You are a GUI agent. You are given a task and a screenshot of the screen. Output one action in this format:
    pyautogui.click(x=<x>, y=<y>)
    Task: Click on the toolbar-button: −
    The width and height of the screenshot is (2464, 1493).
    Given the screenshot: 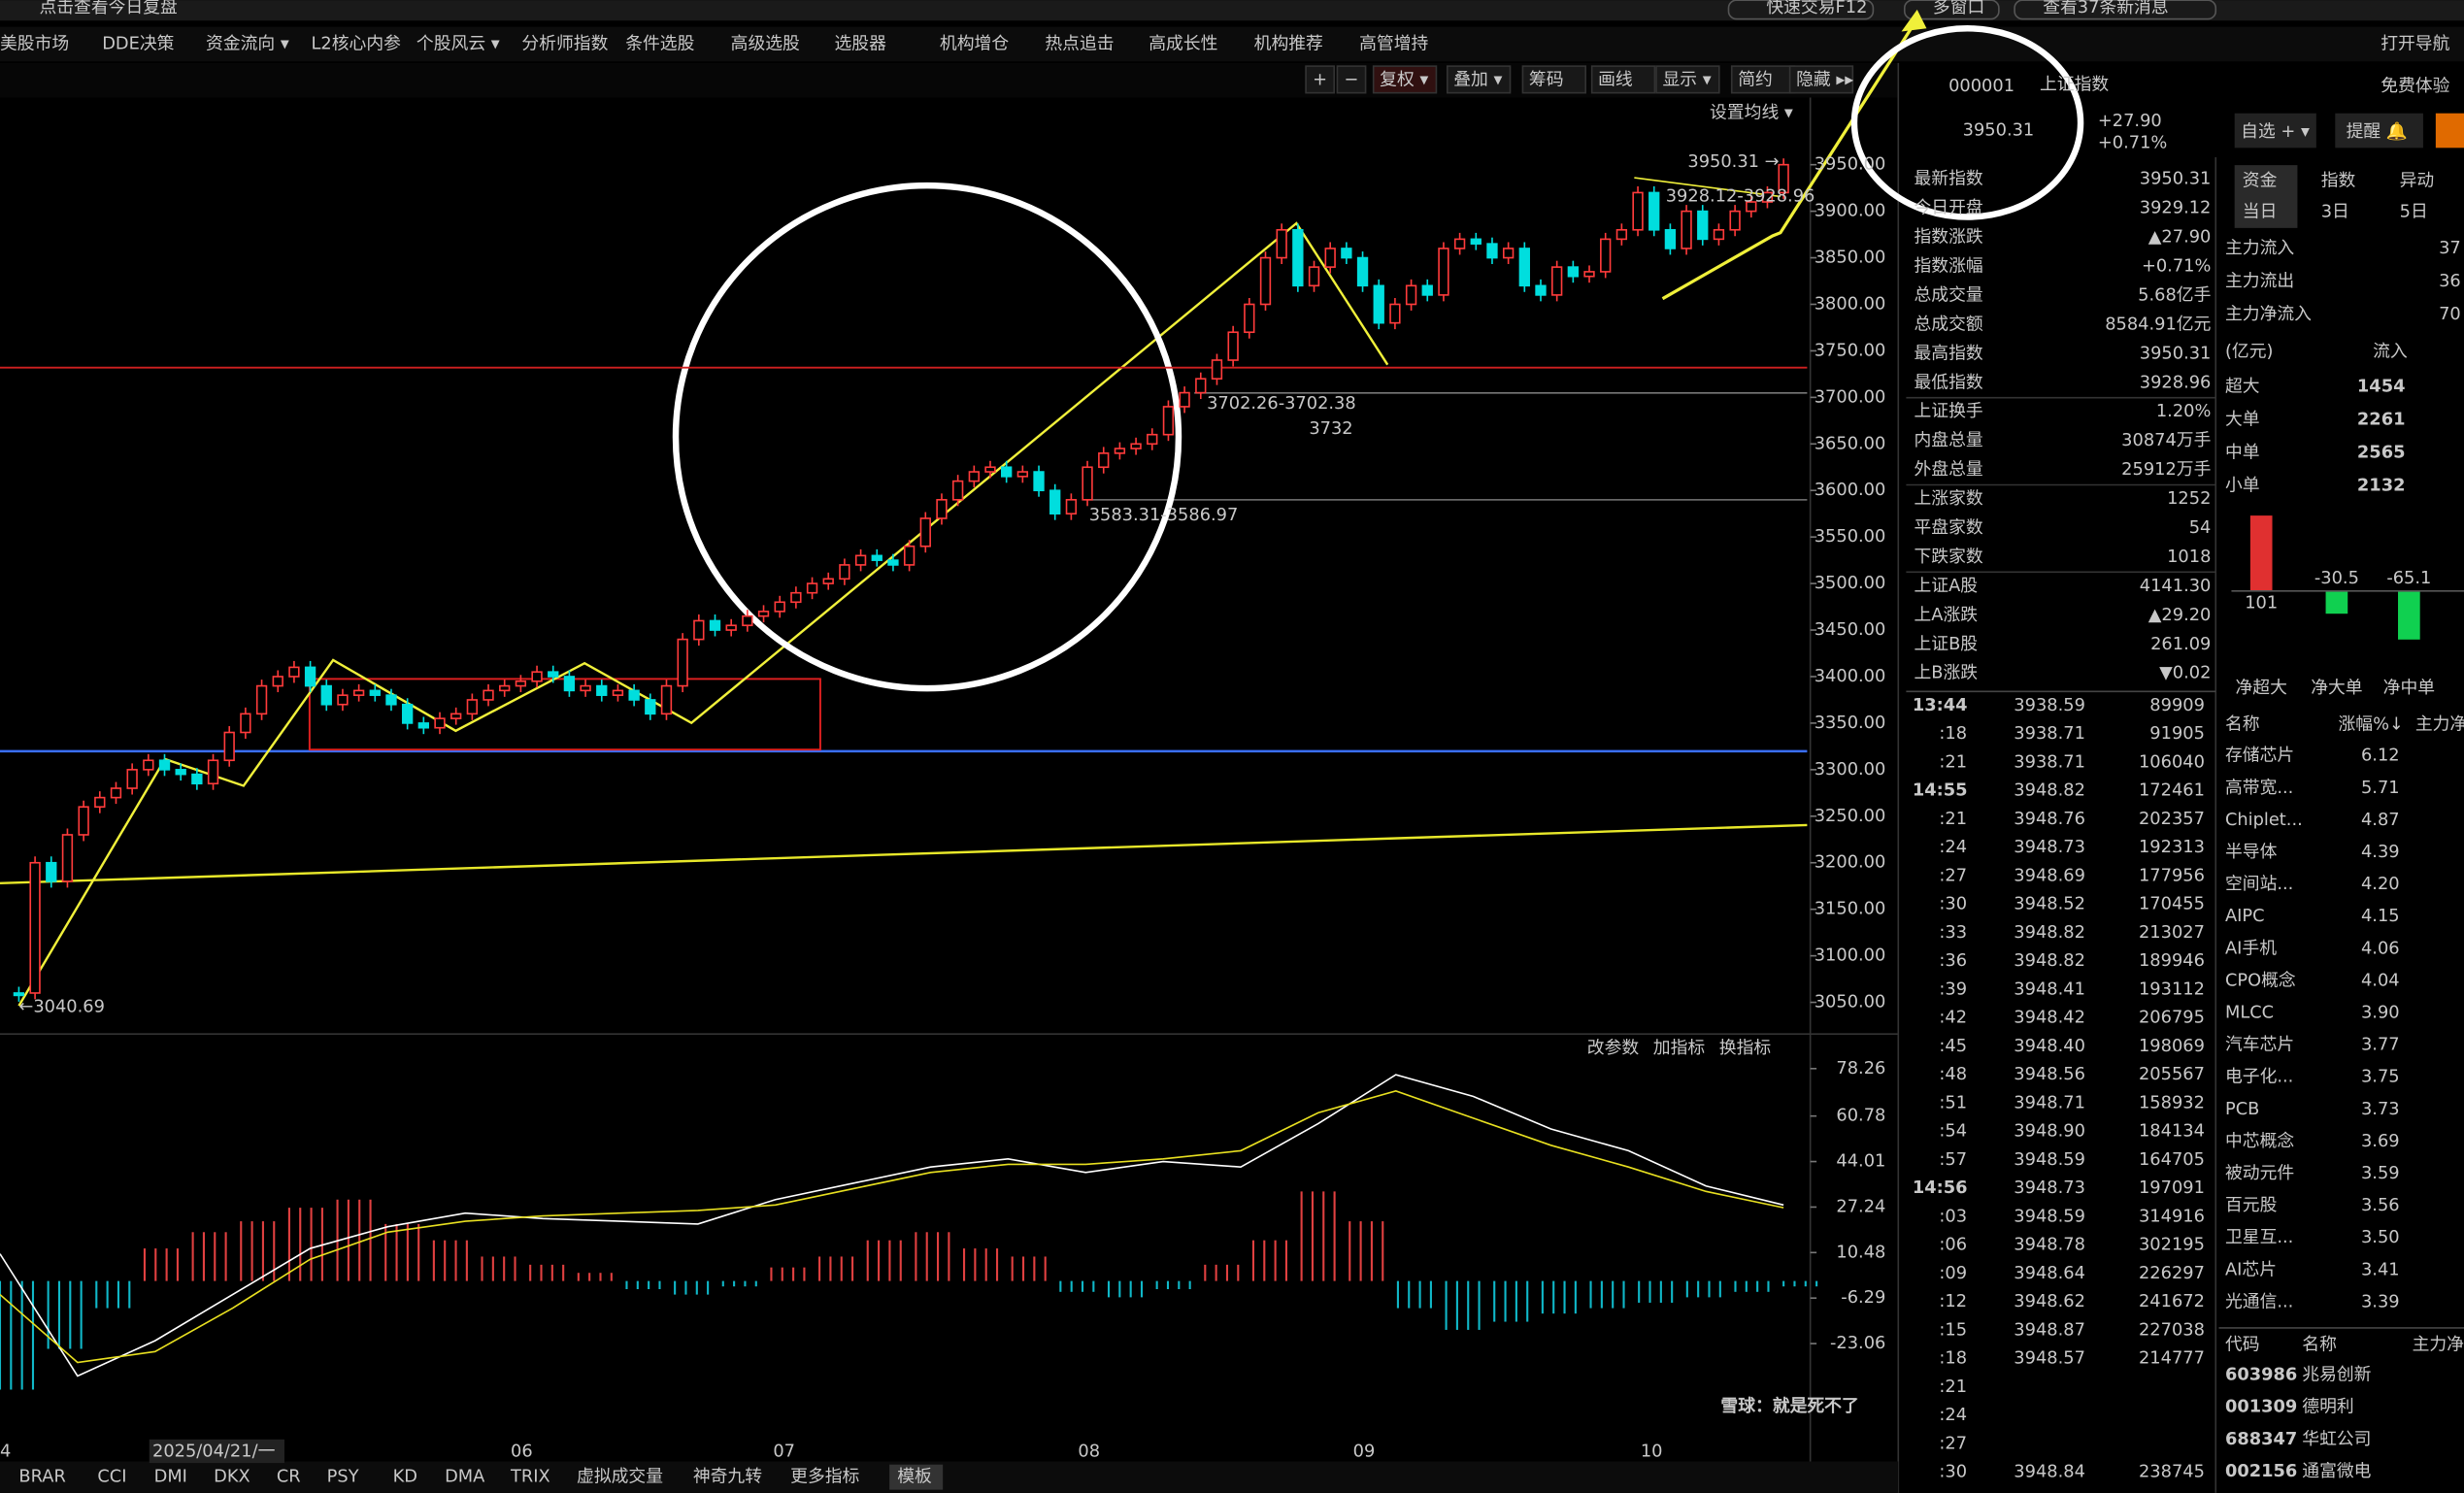 What is the action you would take?
    pyautogui.click(x=1352, y=80)
    